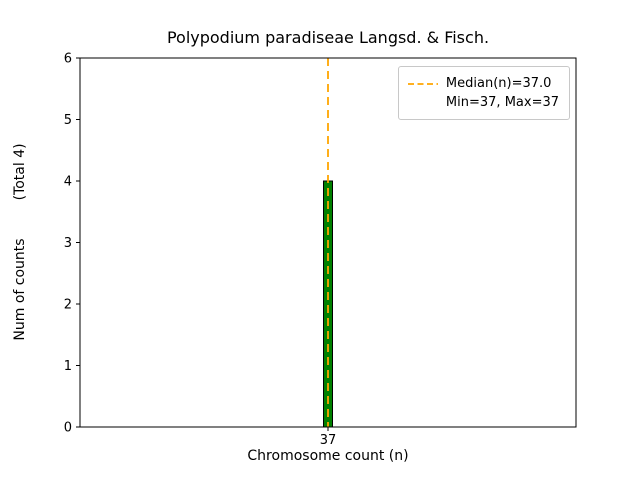 The height and width of the screenshot is (480, 640). Describe the element at coordinates (68, 305) in the screenshot. I see `y-tick-label: 2` at that location.